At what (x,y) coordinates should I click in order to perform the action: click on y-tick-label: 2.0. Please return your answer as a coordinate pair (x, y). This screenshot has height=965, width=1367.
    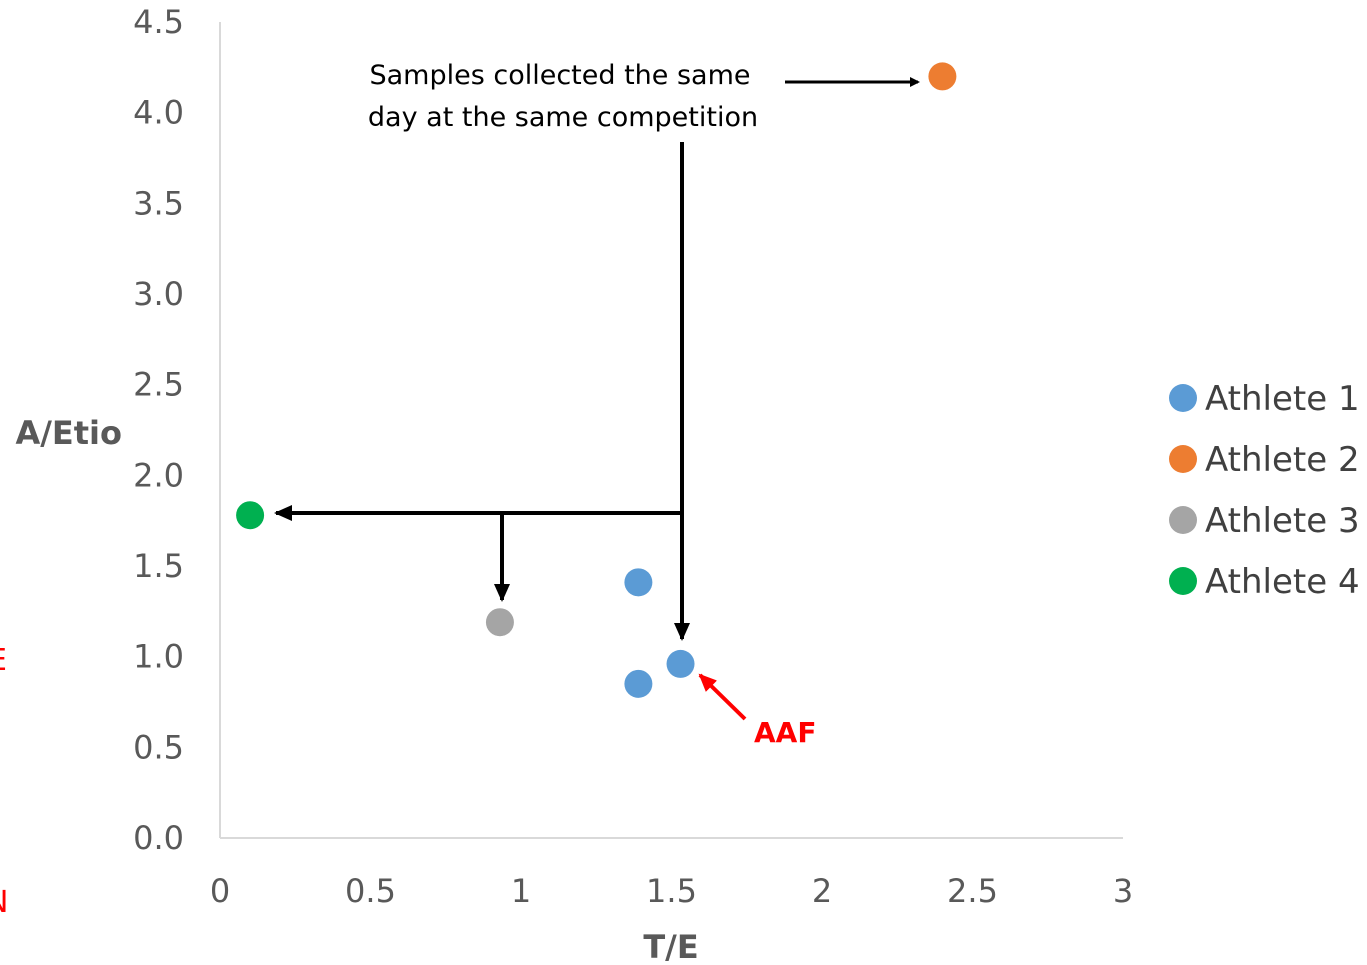
    Looking at the image, I should click on (158, 475).